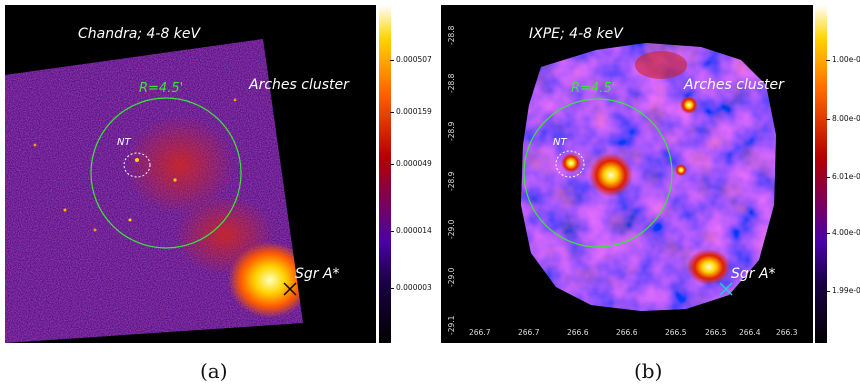  I want to click on x-tick: 266.4, so click(750, 332).